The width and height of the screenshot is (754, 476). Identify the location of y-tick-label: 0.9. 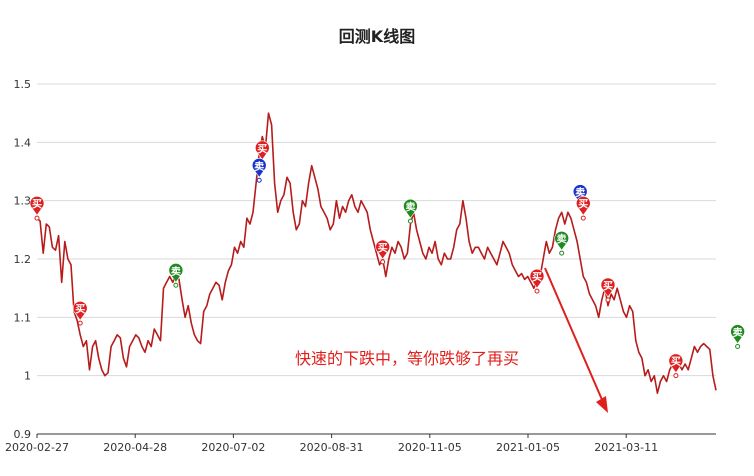
(23, 434).